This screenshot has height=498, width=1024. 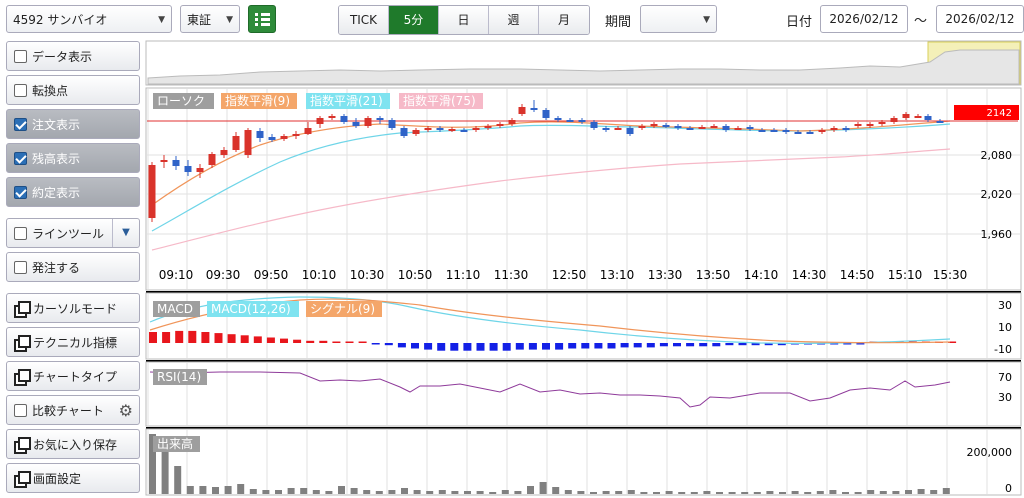 I want to click on sidebar-item-order-display: 注文表示, so click(x=73, y=124).